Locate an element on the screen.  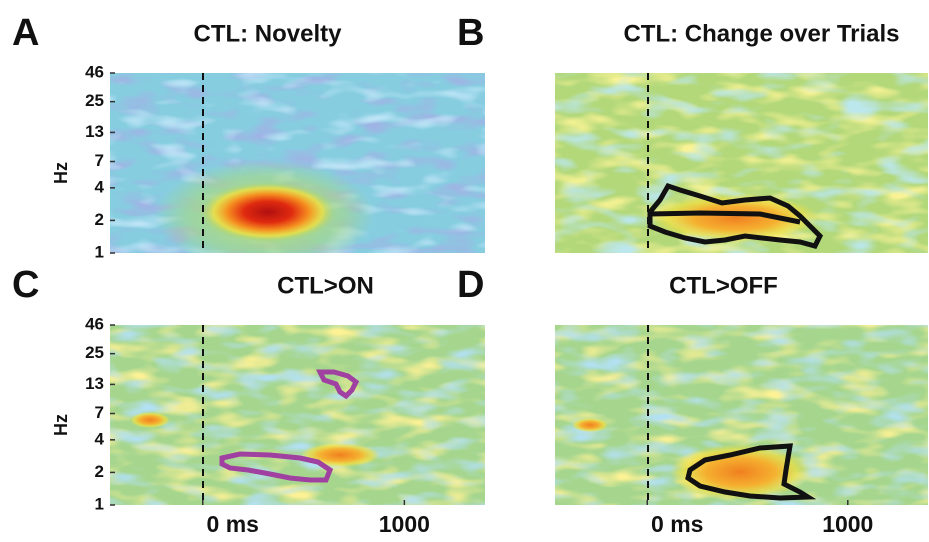
panel-letter: A is located at coordinates (25, 33).